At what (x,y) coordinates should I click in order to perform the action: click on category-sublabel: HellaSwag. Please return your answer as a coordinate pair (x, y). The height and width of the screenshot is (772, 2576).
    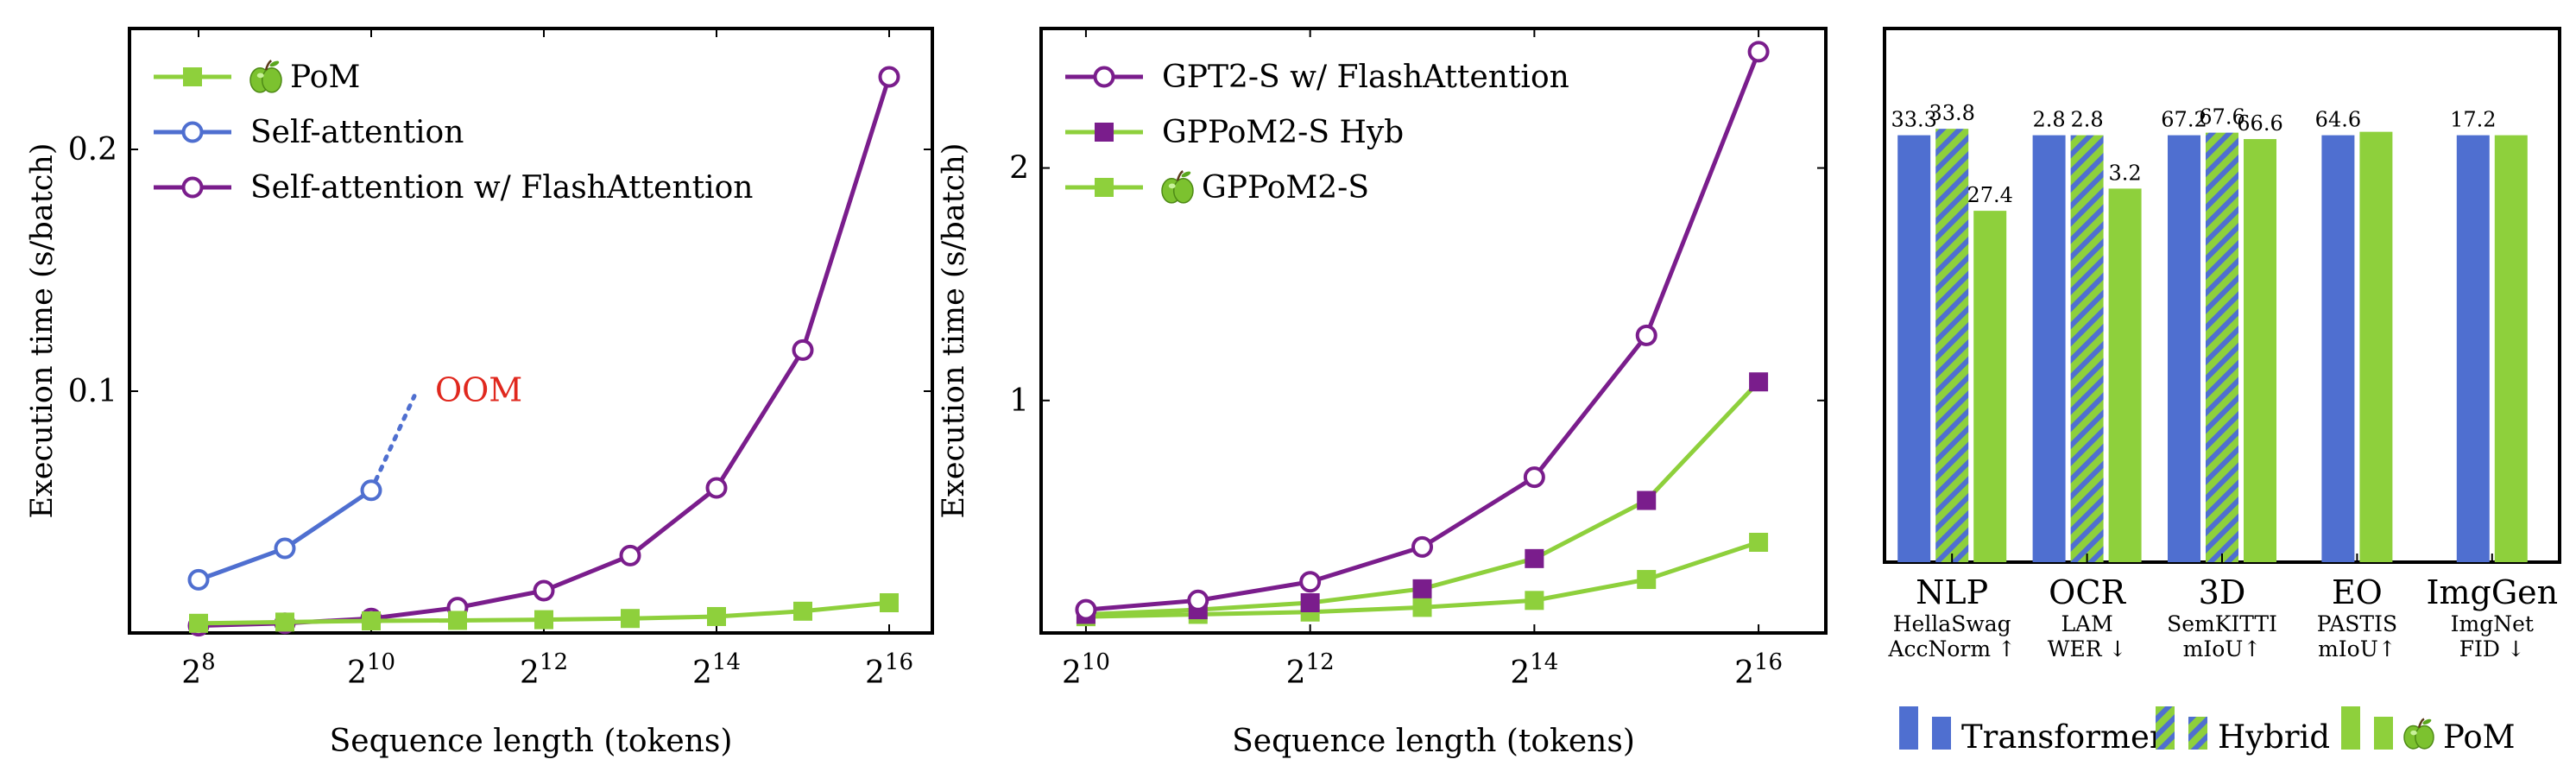
    Looking at the image, I should click on (1952, 623).